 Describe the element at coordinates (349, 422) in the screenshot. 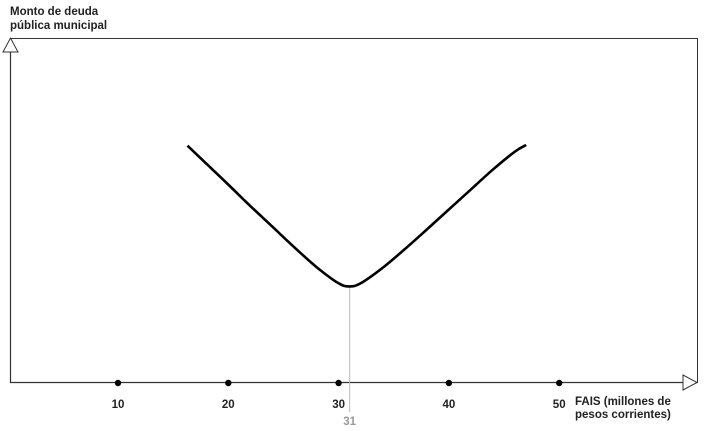

I see `minimum-x-label: 31` at that location.